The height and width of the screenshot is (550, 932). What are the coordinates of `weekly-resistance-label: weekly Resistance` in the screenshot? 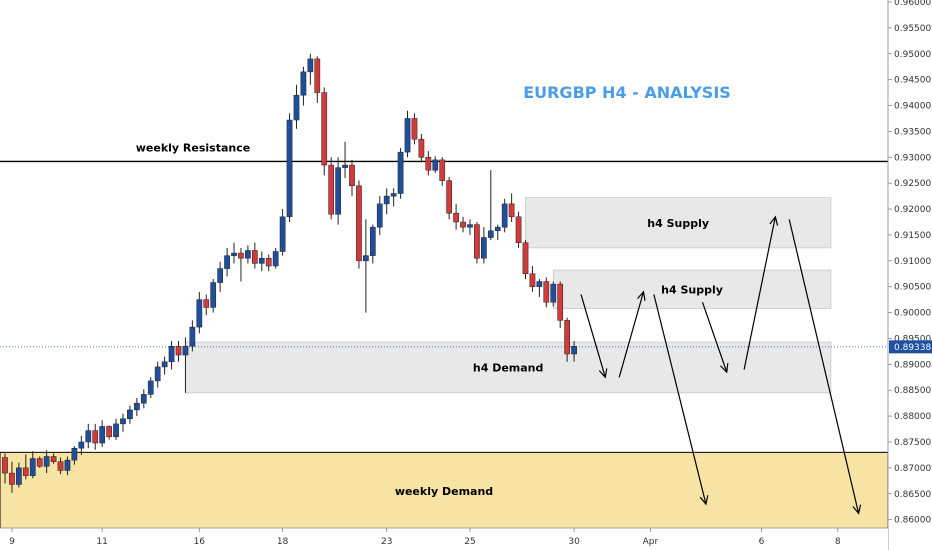 It's located at (193, 147).